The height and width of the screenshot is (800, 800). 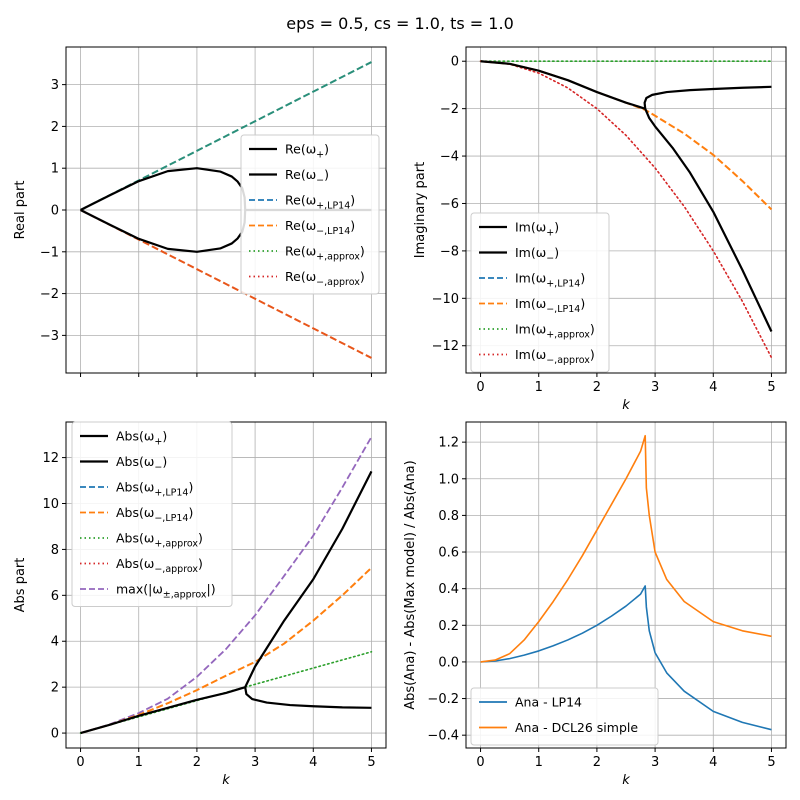 What do you see at coordinates (555, 331) in the screenshot?
I see `legend-label: Im(ω+,approx)` at bounding box center [555, 331].